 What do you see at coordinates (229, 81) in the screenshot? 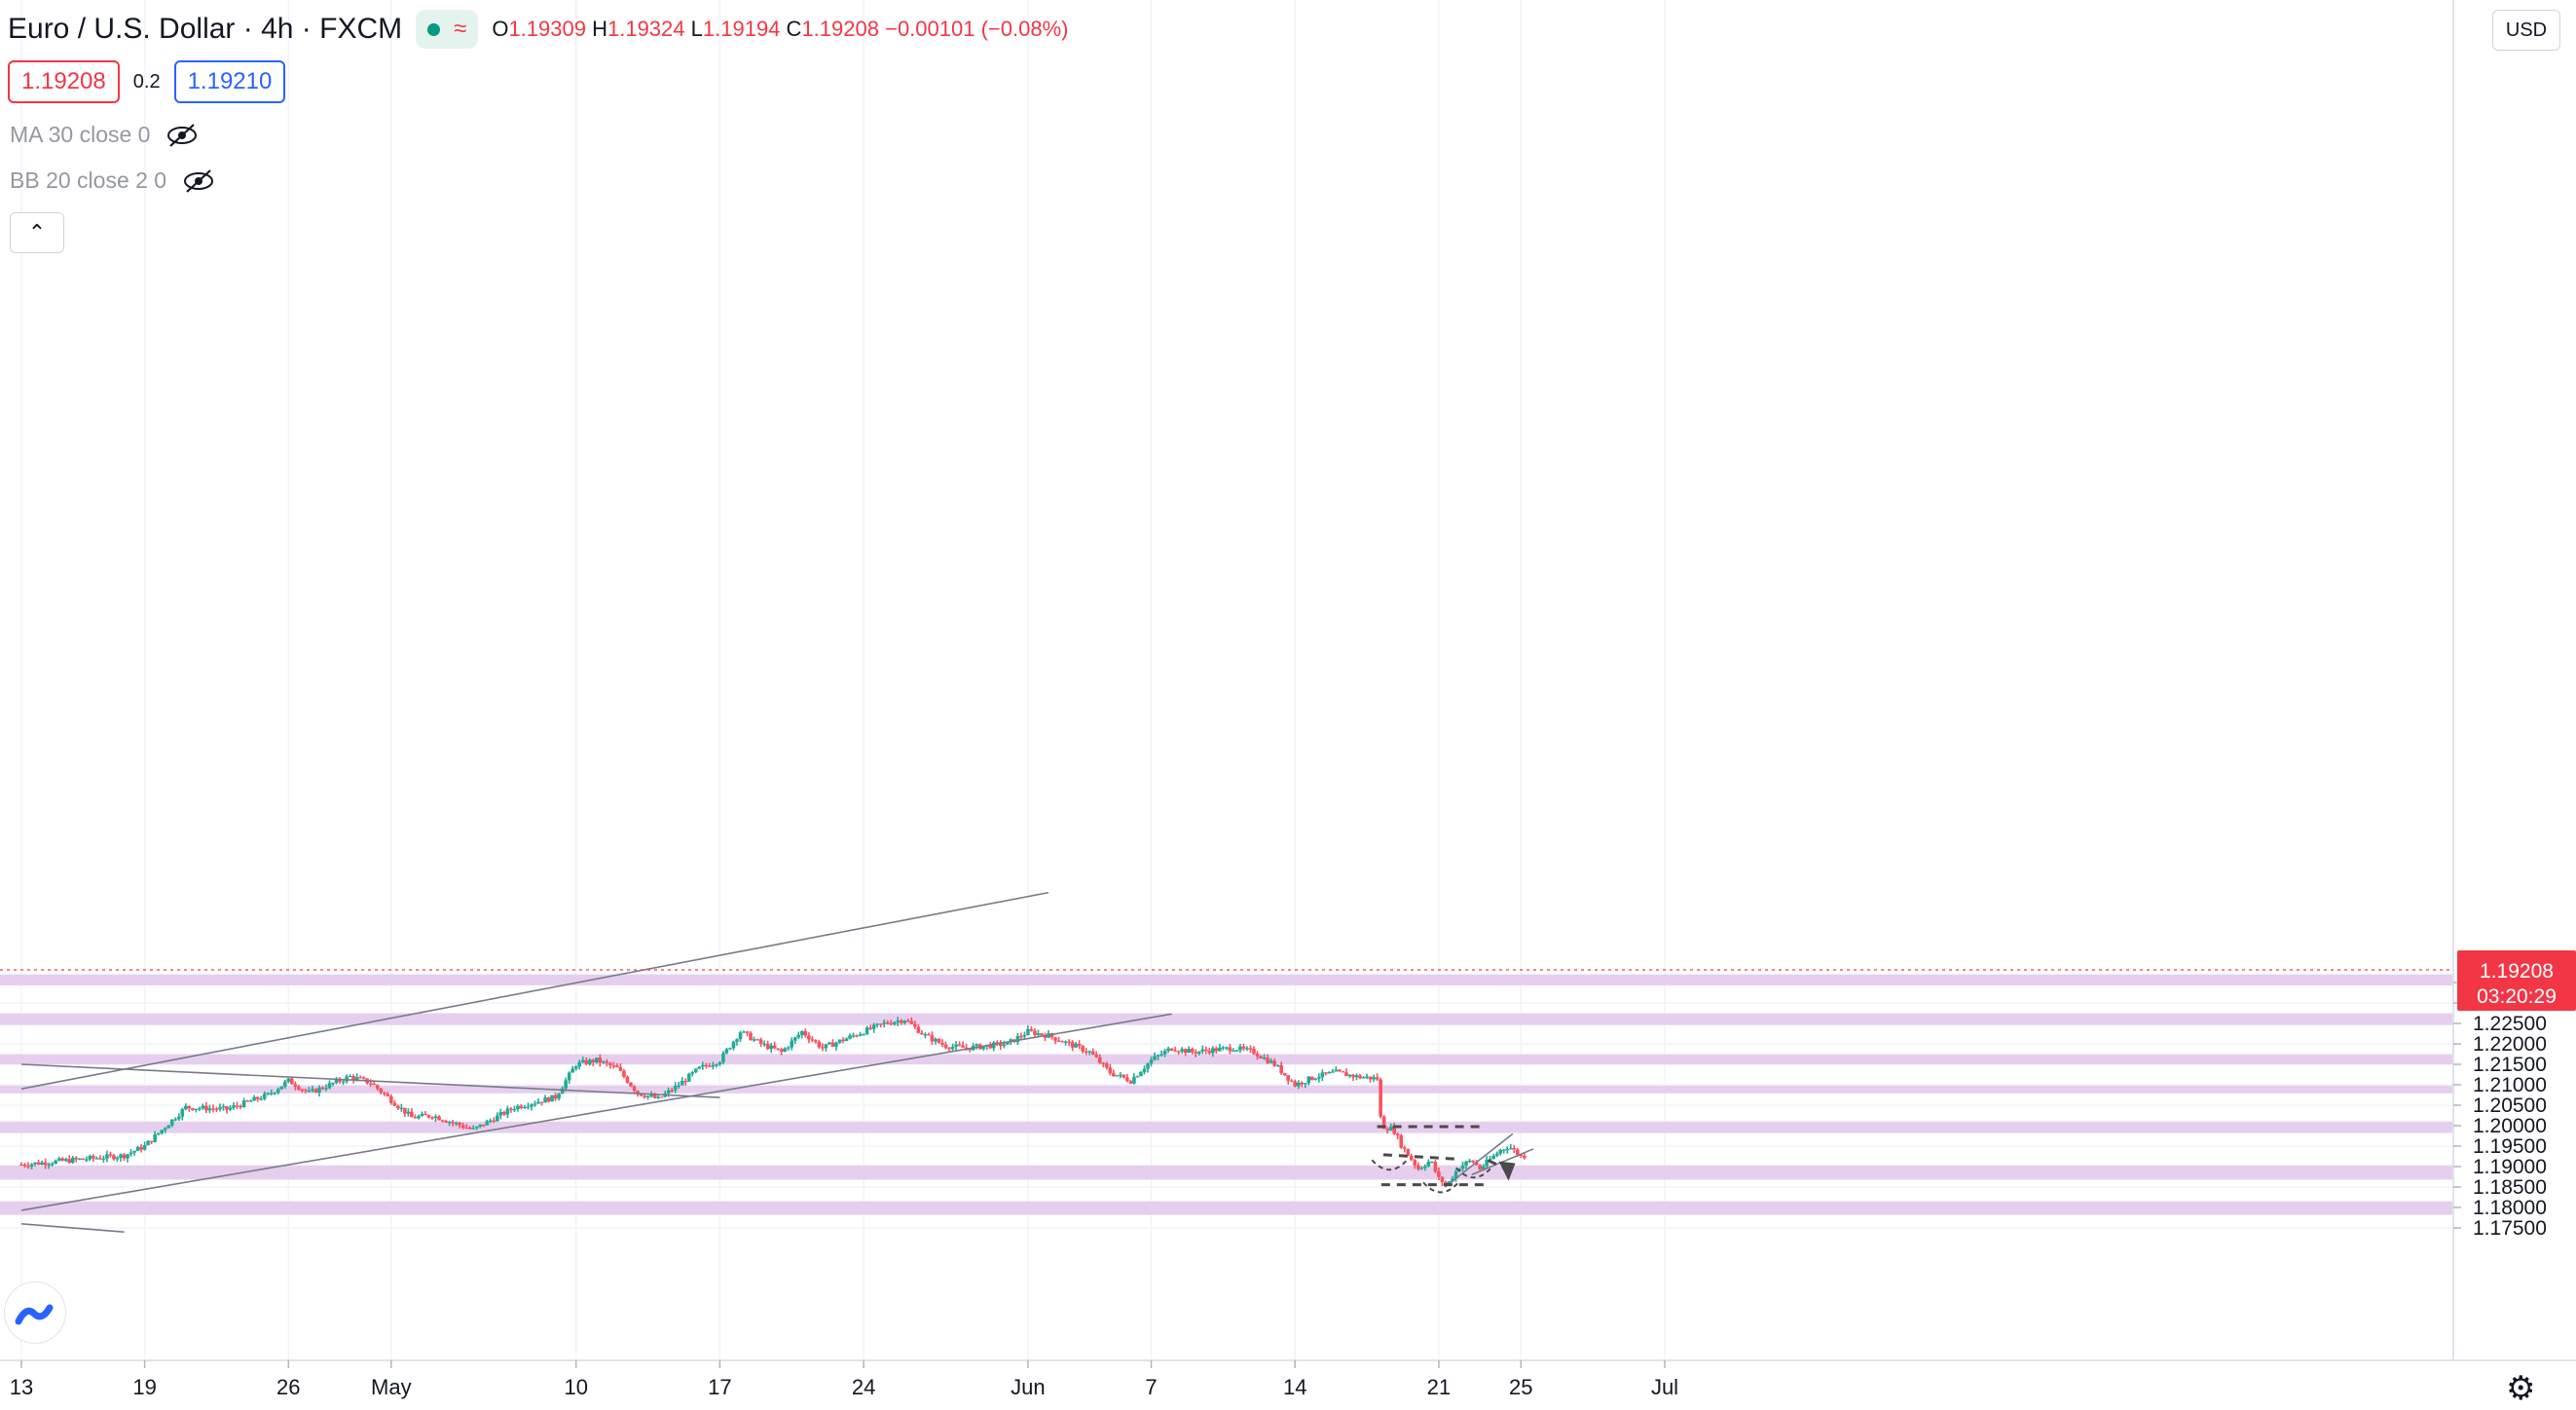
I see `buy-button: 1.19210` at bounding box center [229, 81].